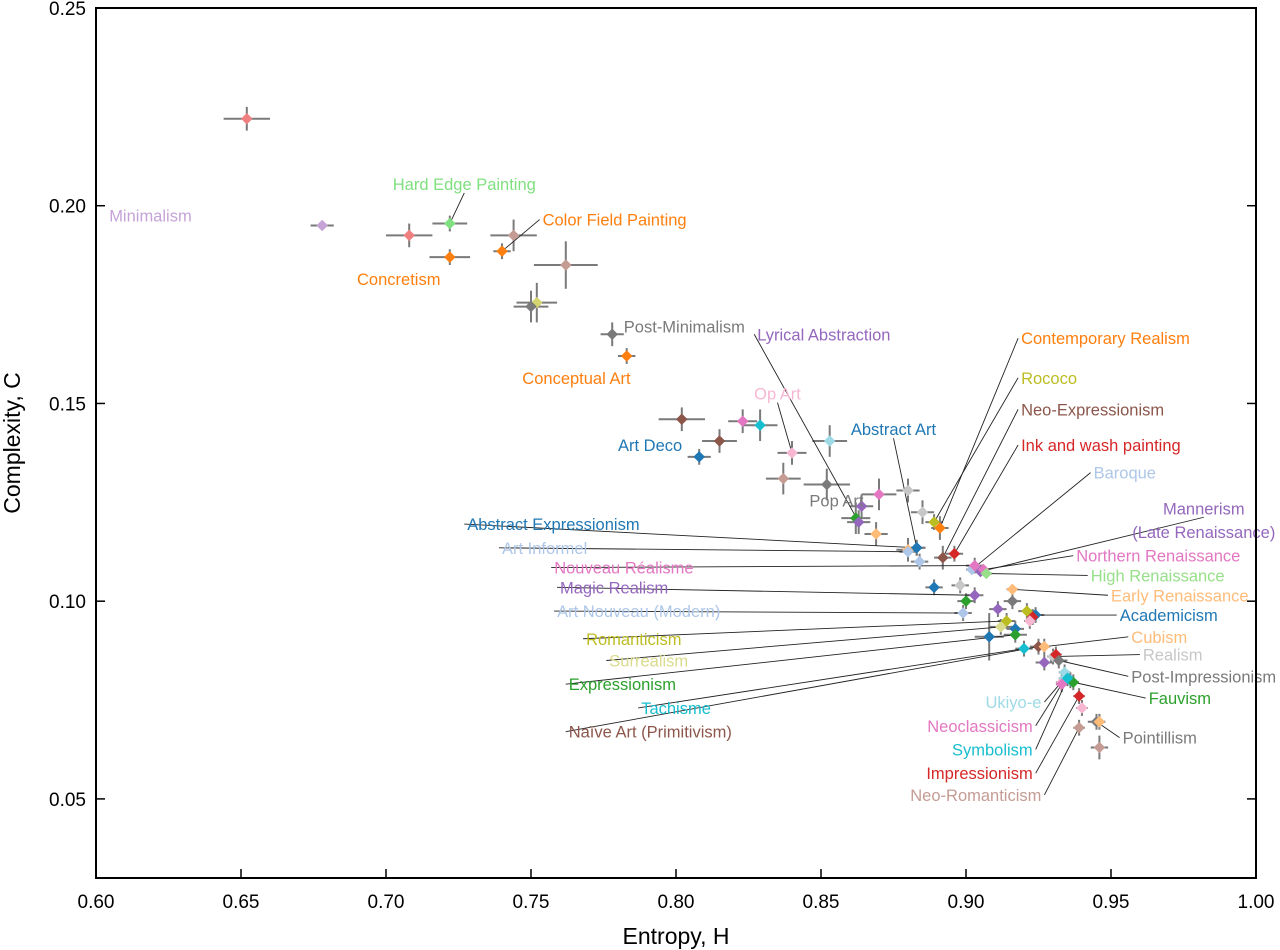 This screenshot has width=1280, height=950. I want to click on point-label: Surrealism, so click(648, 662).